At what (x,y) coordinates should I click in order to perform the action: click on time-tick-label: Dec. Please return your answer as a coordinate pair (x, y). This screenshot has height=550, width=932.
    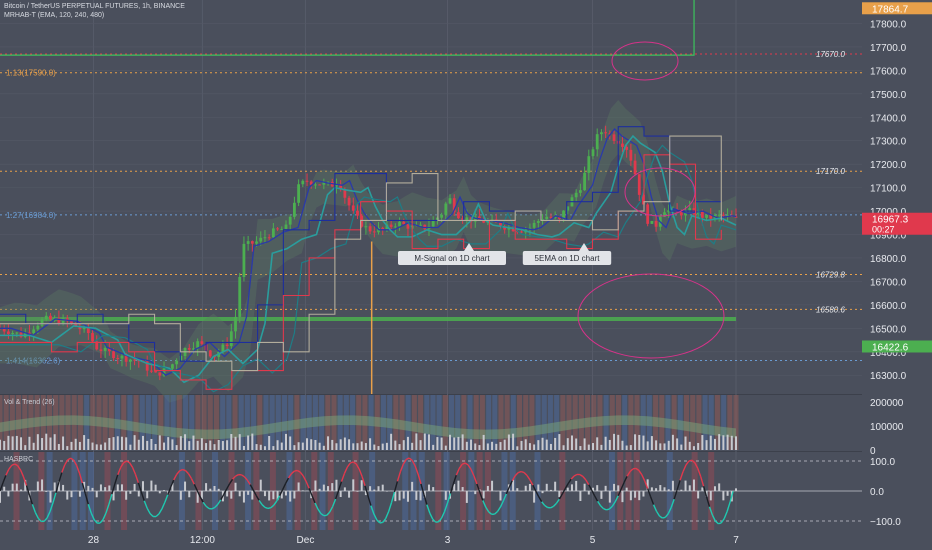
    Looking at the image, I should click on (306, 540).